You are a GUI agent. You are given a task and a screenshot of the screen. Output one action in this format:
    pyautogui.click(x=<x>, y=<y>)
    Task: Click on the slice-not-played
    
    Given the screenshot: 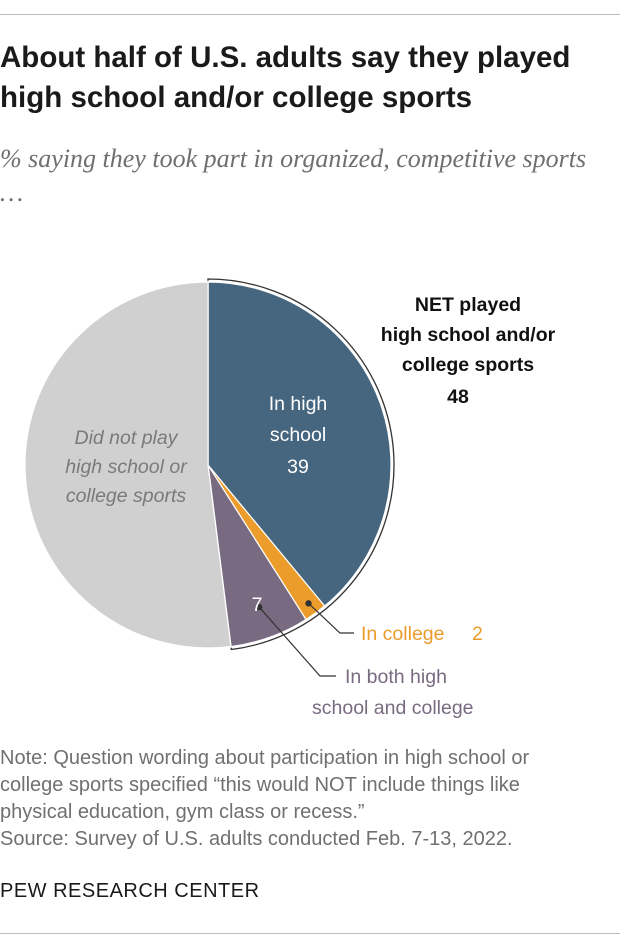 What is the action you would take?
    pyautogui.click(x=128, y=465)
    